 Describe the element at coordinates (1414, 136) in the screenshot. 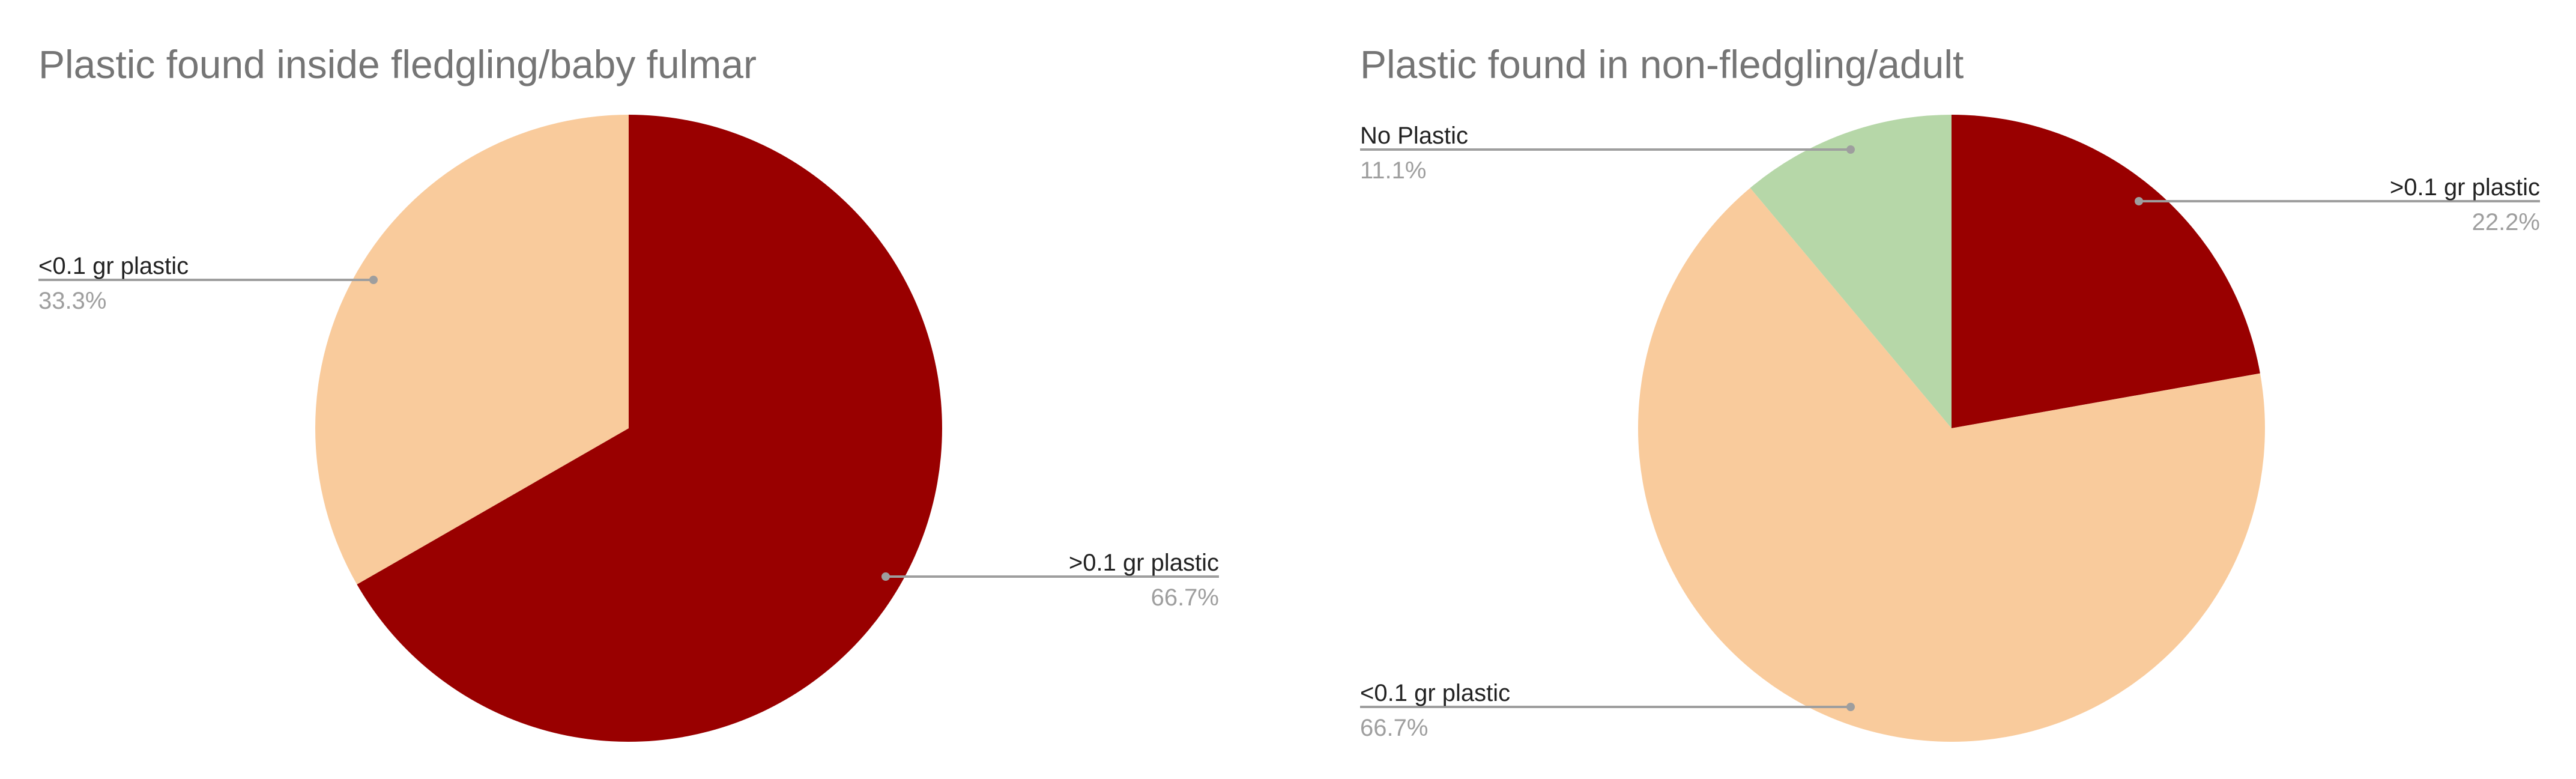

I see `slice-name: No Plastic` at that location.